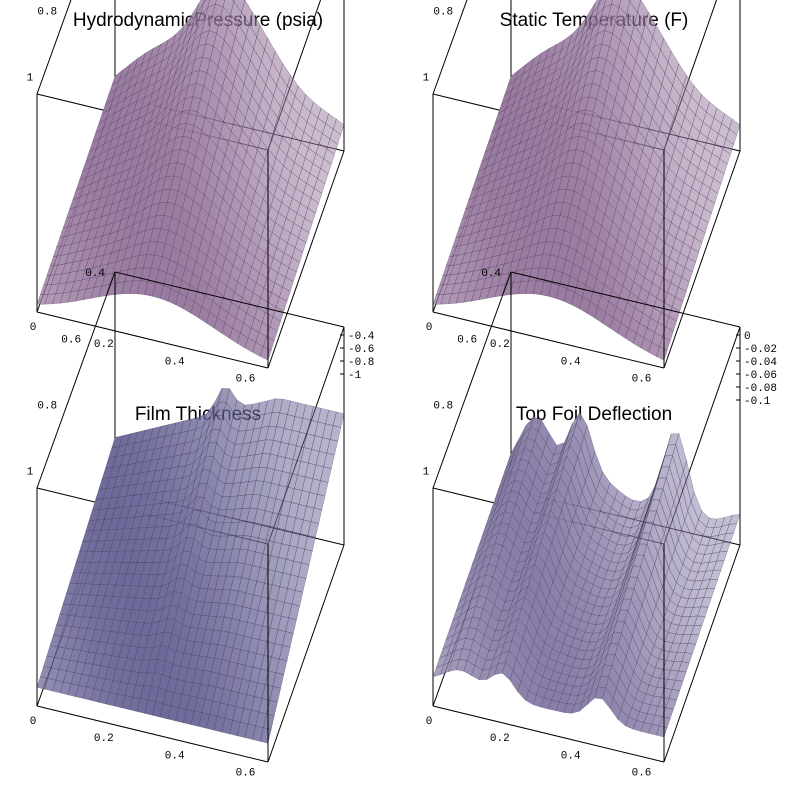 This screenshot has height=788, width=792. What do you see at coordinates (760, 389) in the screenshot?
I see `z-tick-label: -0.08` at bounding box center [760, 389].